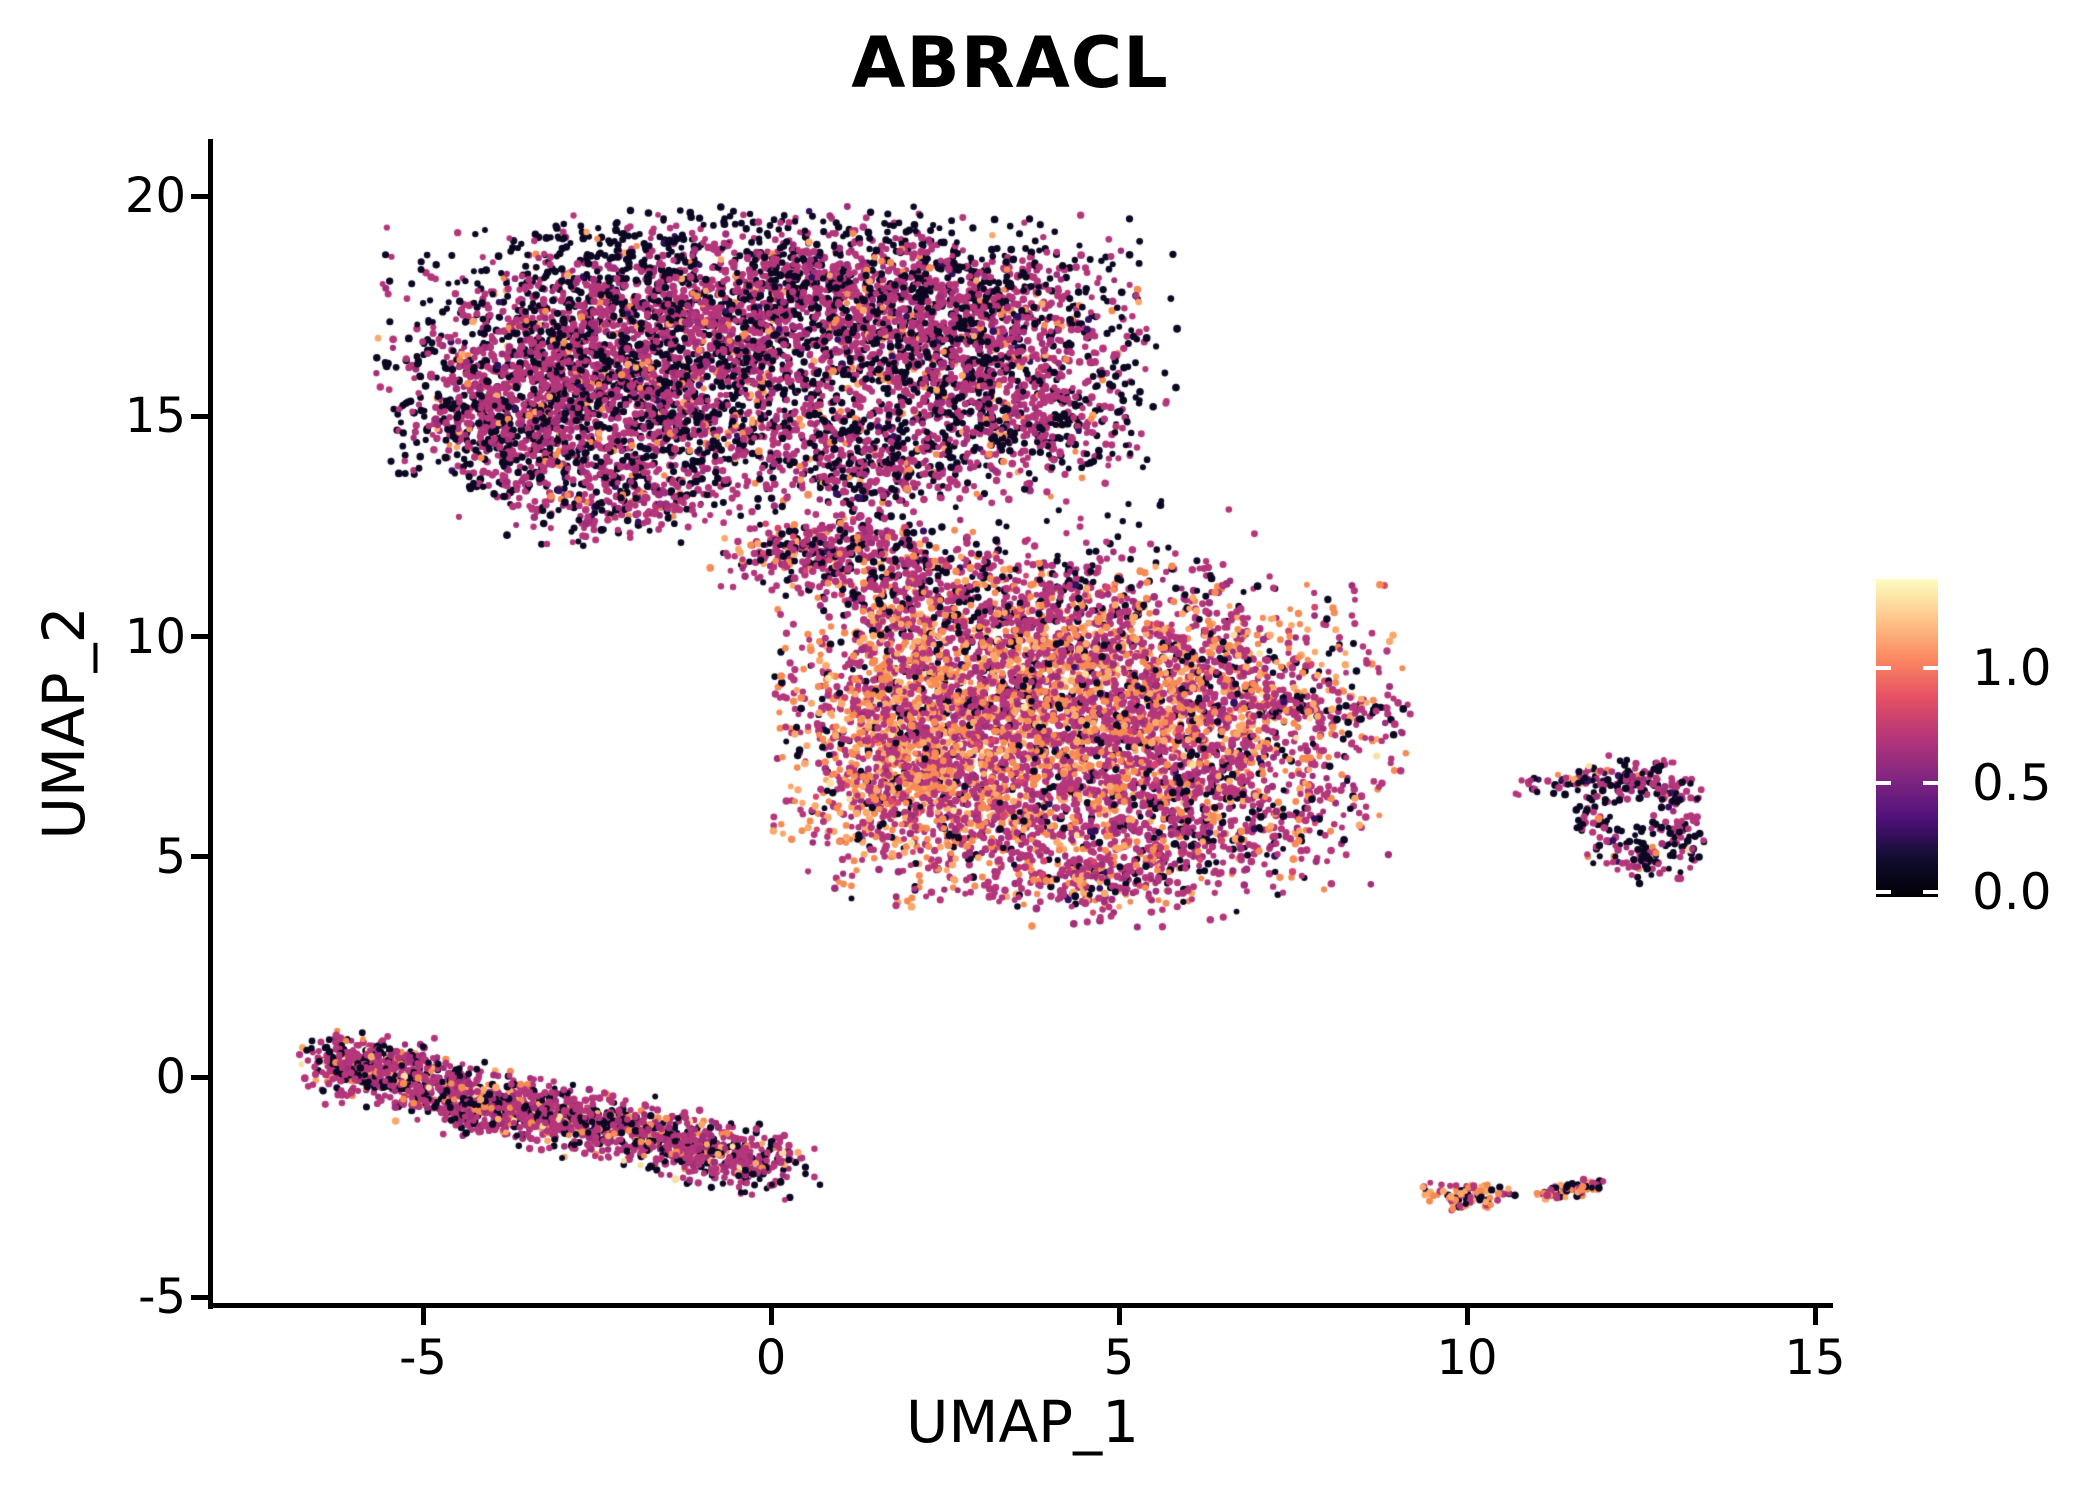  Describe the element at coordinates (155, 416) in the screenshot. I see `y-tick-label: 15` at that location.